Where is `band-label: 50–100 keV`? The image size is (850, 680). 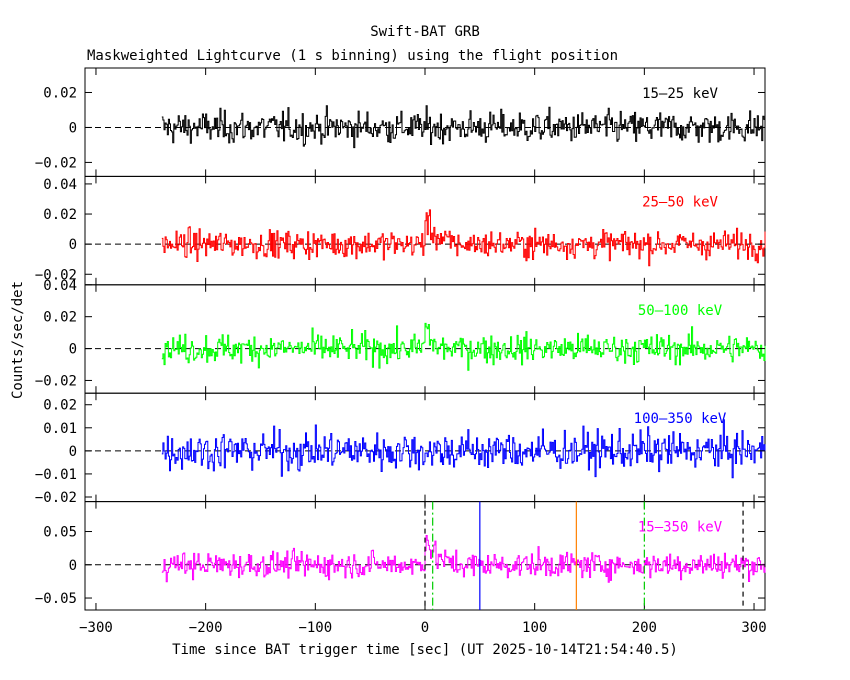 band-label: 50–100 keV is located at coordinates (680, 311).